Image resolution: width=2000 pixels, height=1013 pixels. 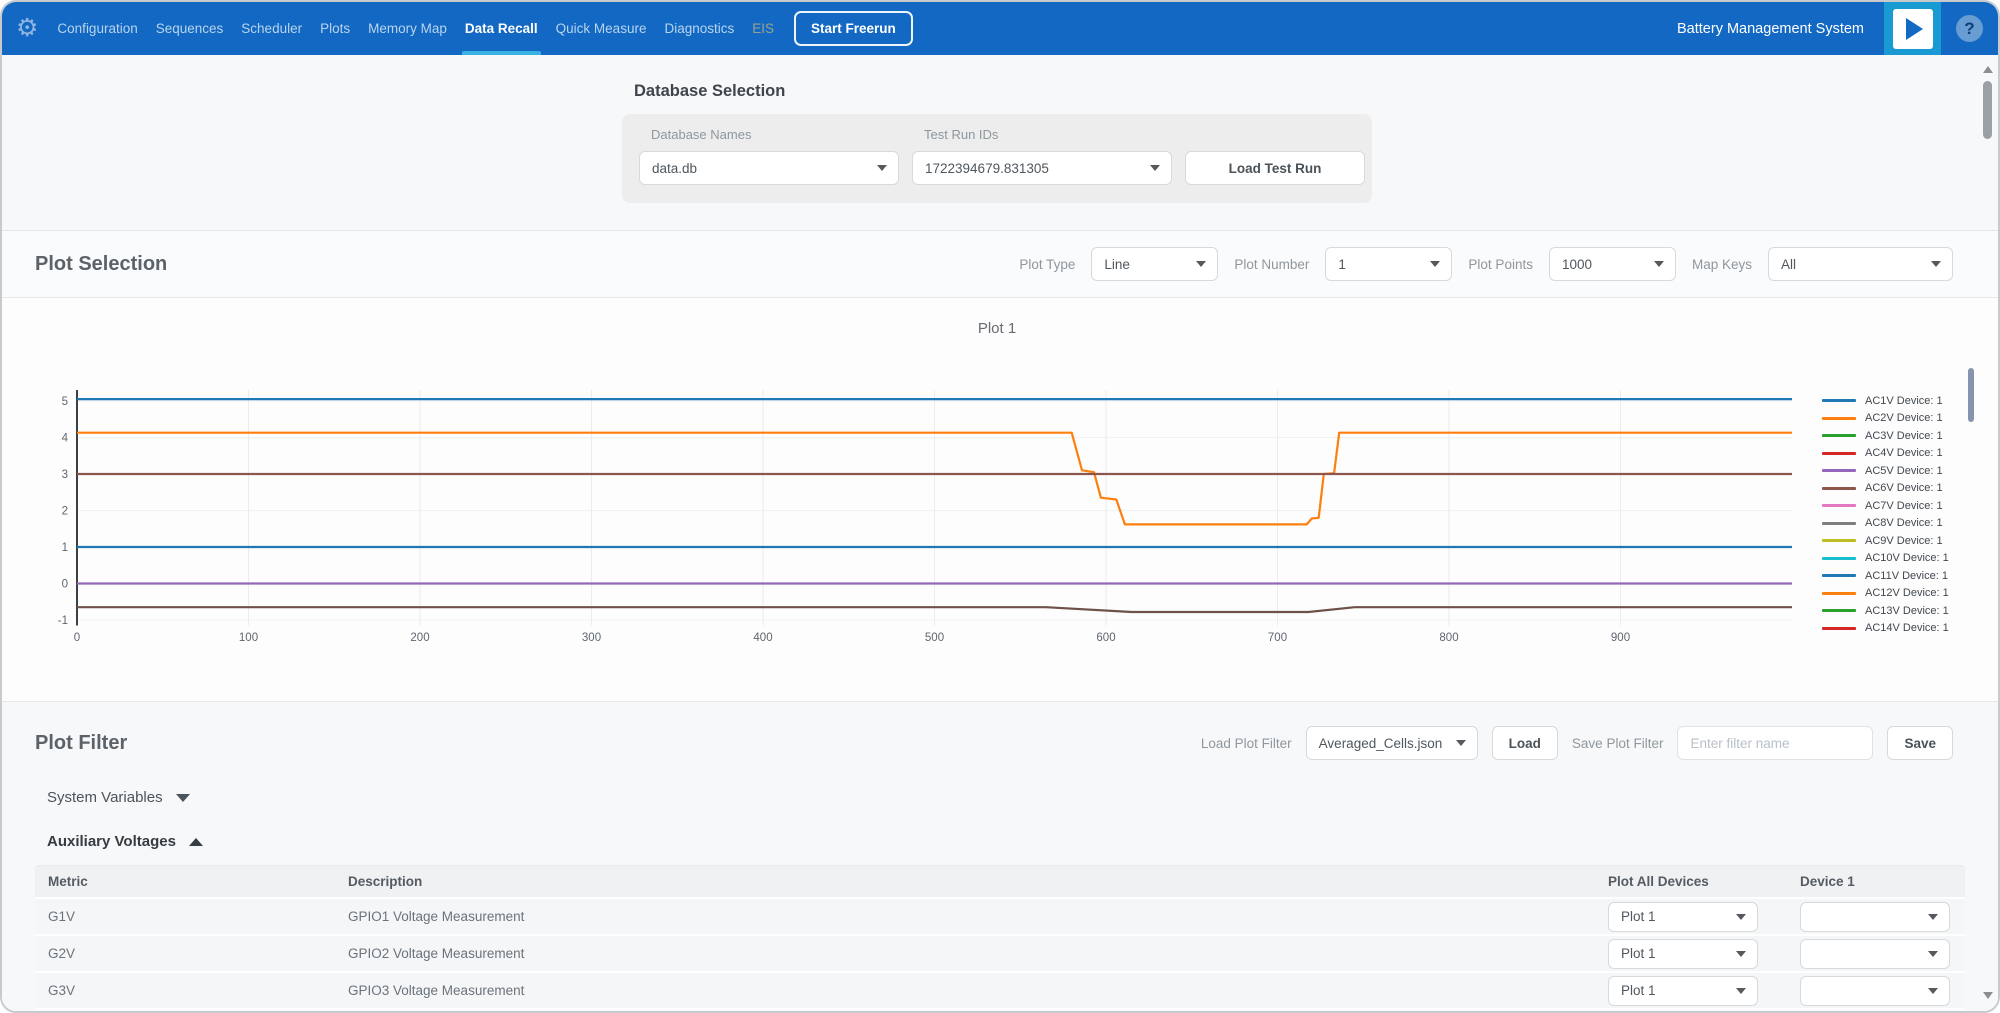 I want to click on column-header-device-1: Device 1, so click(x=1827, y=881).